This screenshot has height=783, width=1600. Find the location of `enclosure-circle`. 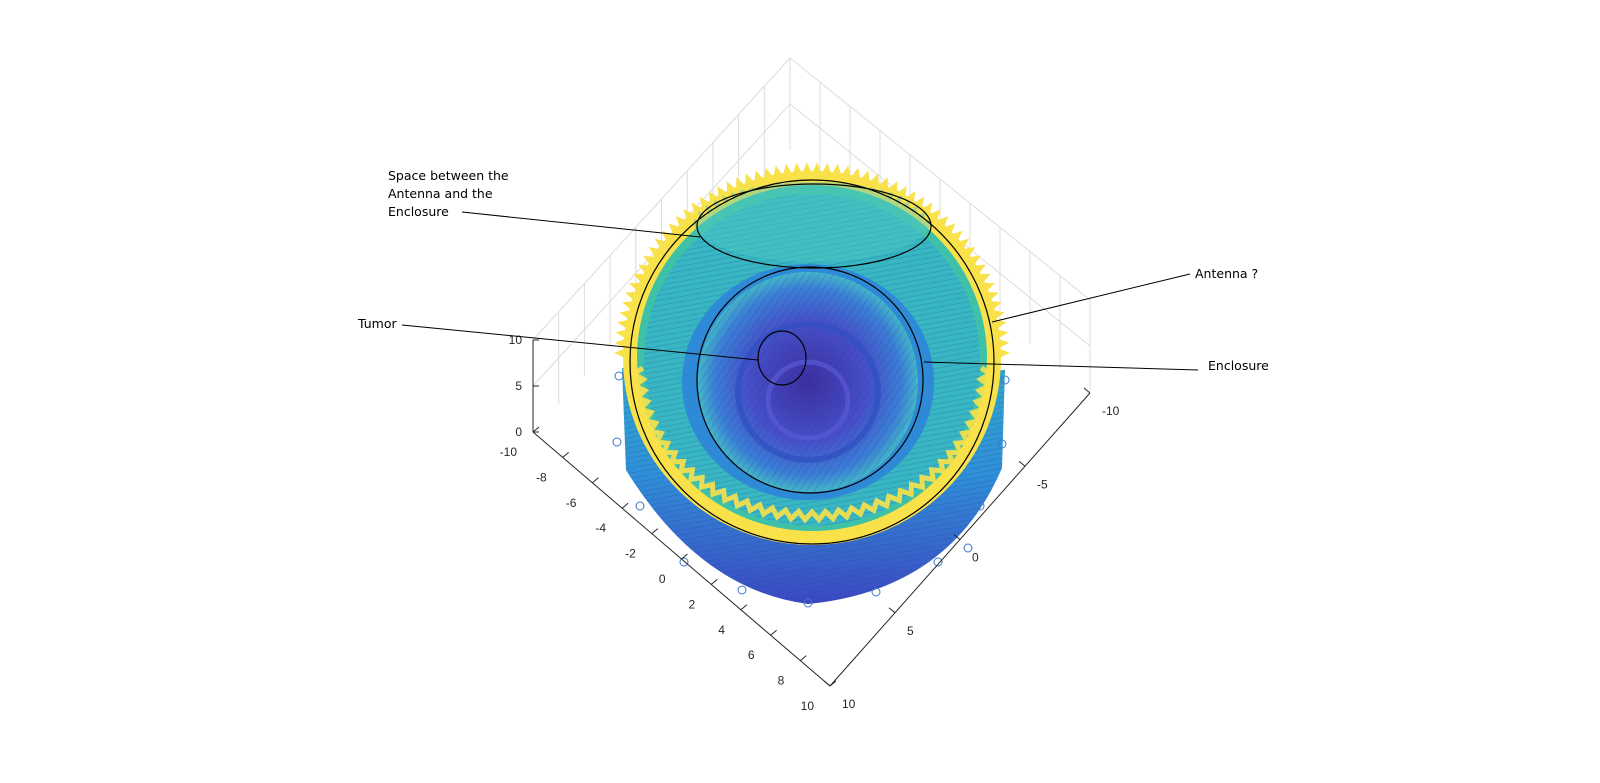

enclosure-circle is located at coordinates (812, 362).